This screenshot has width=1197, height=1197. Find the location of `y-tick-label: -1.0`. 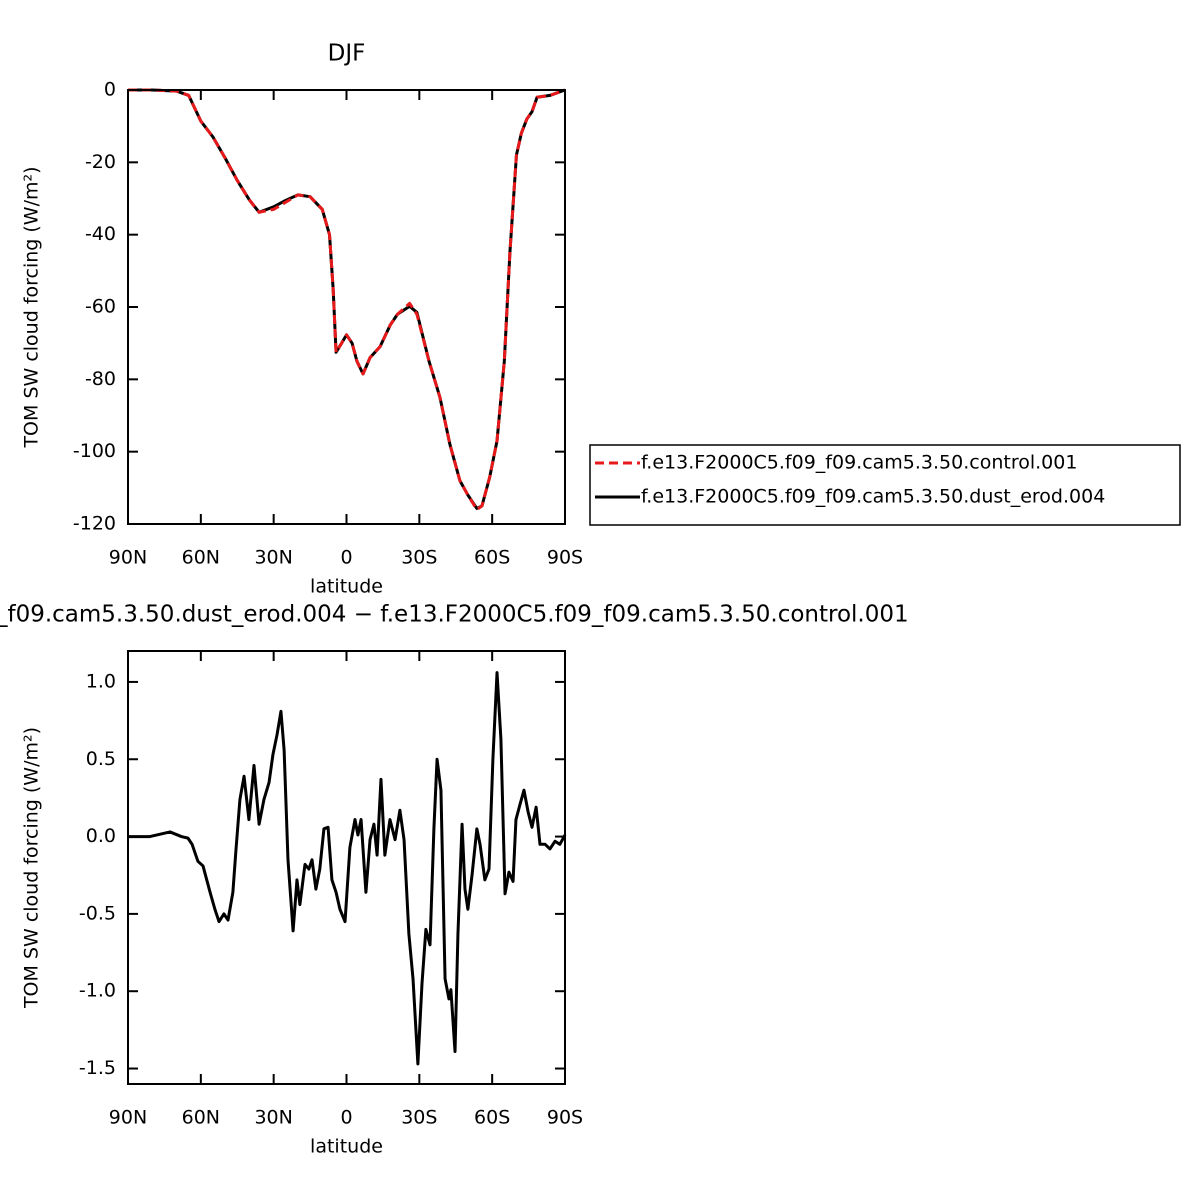

y-tick-label: -1.0 is located at coordinates (97, 991).